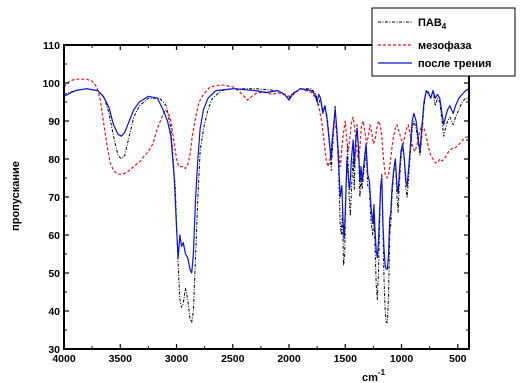  I want to click on x-tick-label: 1500, so click(346, 359).